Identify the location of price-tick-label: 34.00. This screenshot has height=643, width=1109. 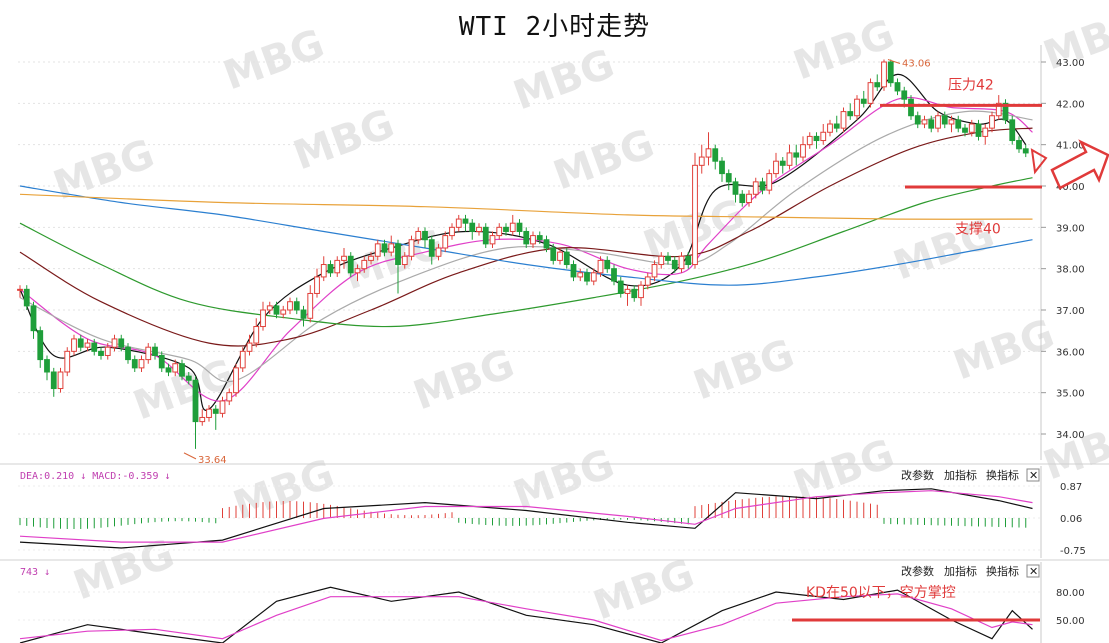
(1070, 435).